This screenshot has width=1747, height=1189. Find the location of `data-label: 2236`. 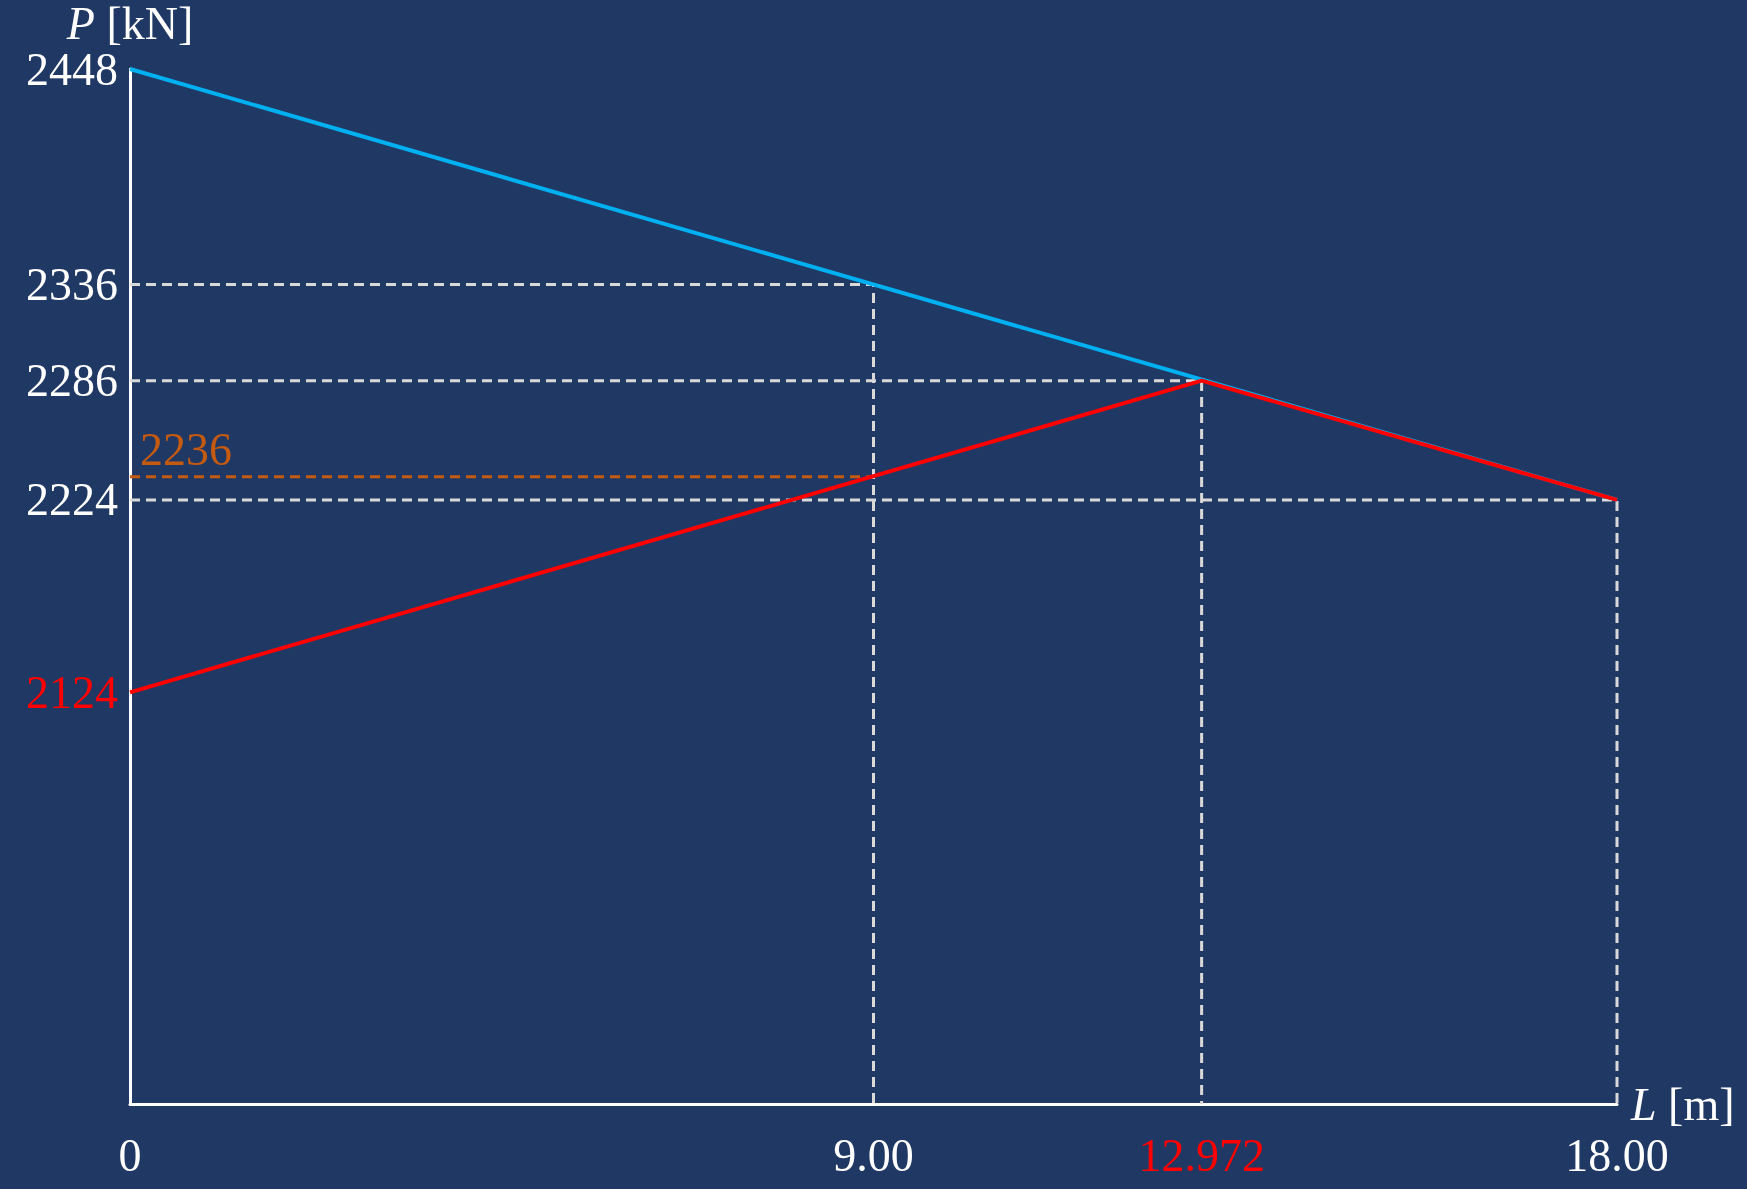

data-label: 2236 is located at coordinates (186, 450).